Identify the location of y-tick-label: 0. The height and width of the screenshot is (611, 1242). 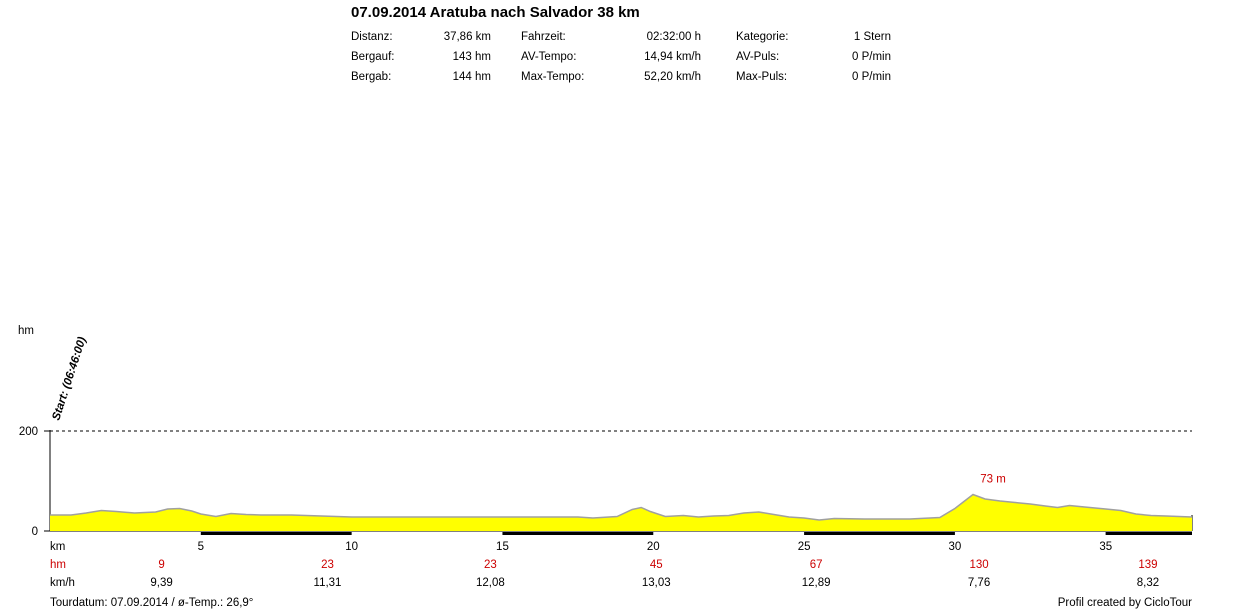
(35, 532).